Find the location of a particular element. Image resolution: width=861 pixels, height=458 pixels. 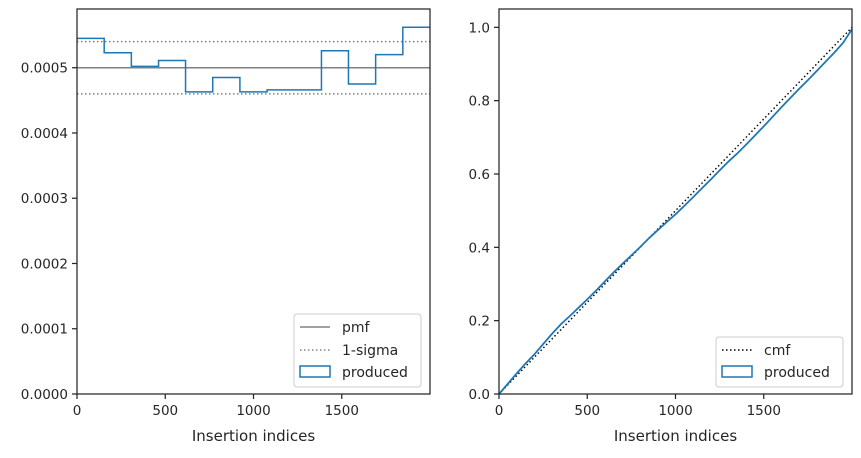

cumulative-y-tick-label: 1.0 is located at coordinates (479, 28).